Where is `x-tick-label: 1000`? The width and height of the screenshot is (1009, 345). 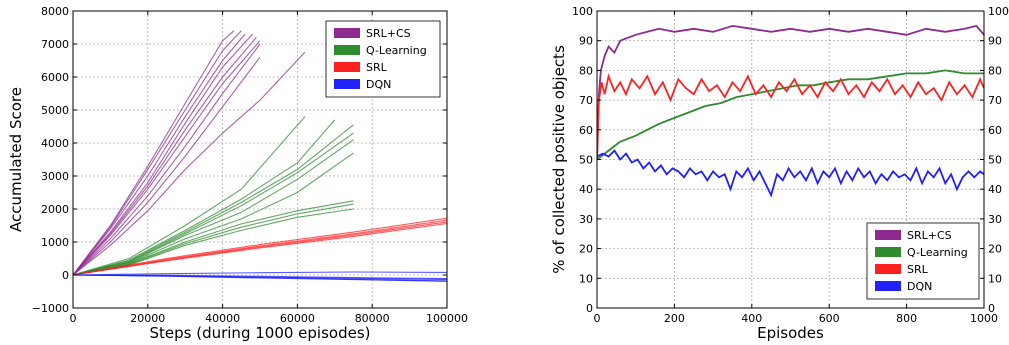 x-tick-label: 1000 is located at coordinates (984, 318).